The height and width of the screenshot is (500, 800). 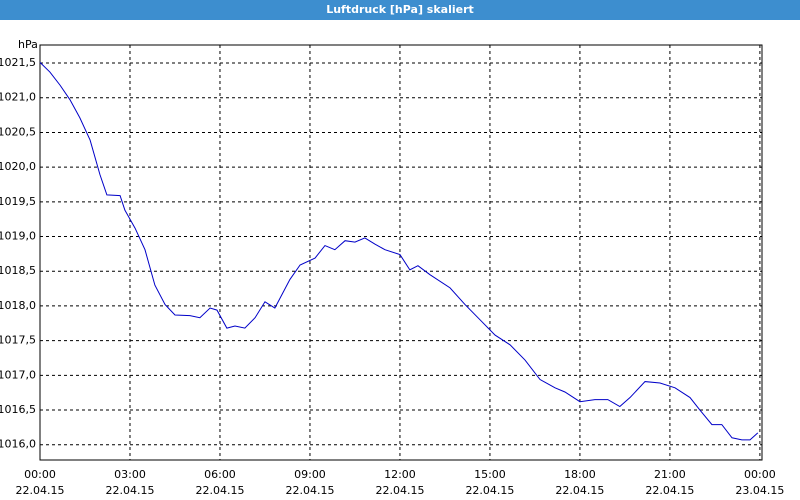 I want to click on y-tick-label: 1018,5, so click(x=18, y=270).